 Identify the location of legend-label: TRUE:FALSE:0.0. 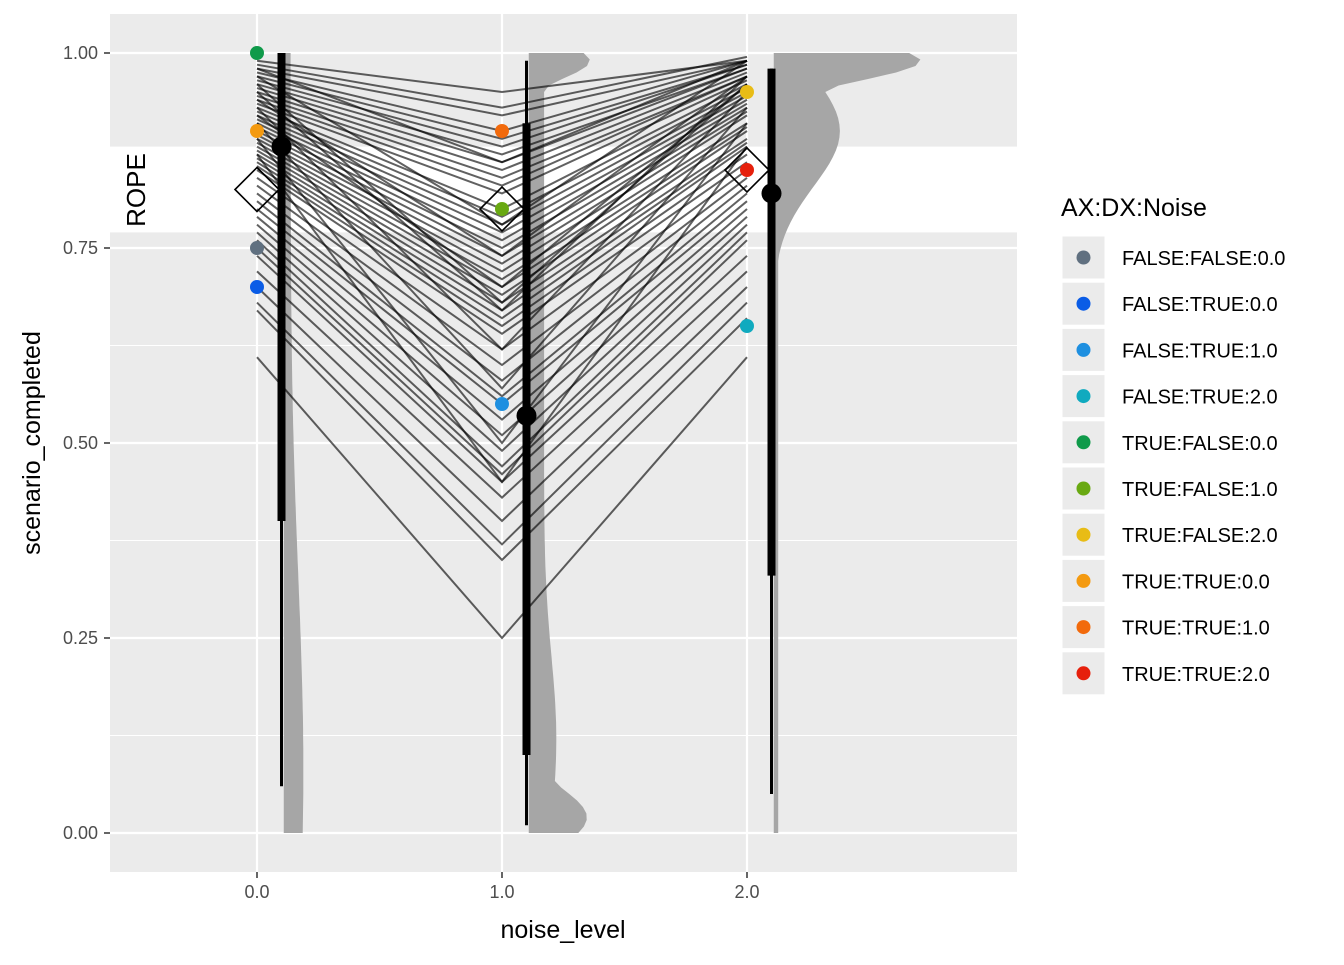
(1200, 444).